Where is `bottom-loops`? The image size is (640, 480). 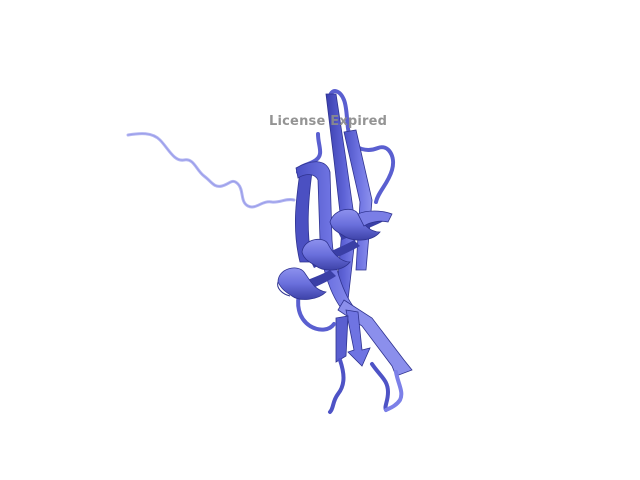
bottom-loops is located at coordinates (350, 351).